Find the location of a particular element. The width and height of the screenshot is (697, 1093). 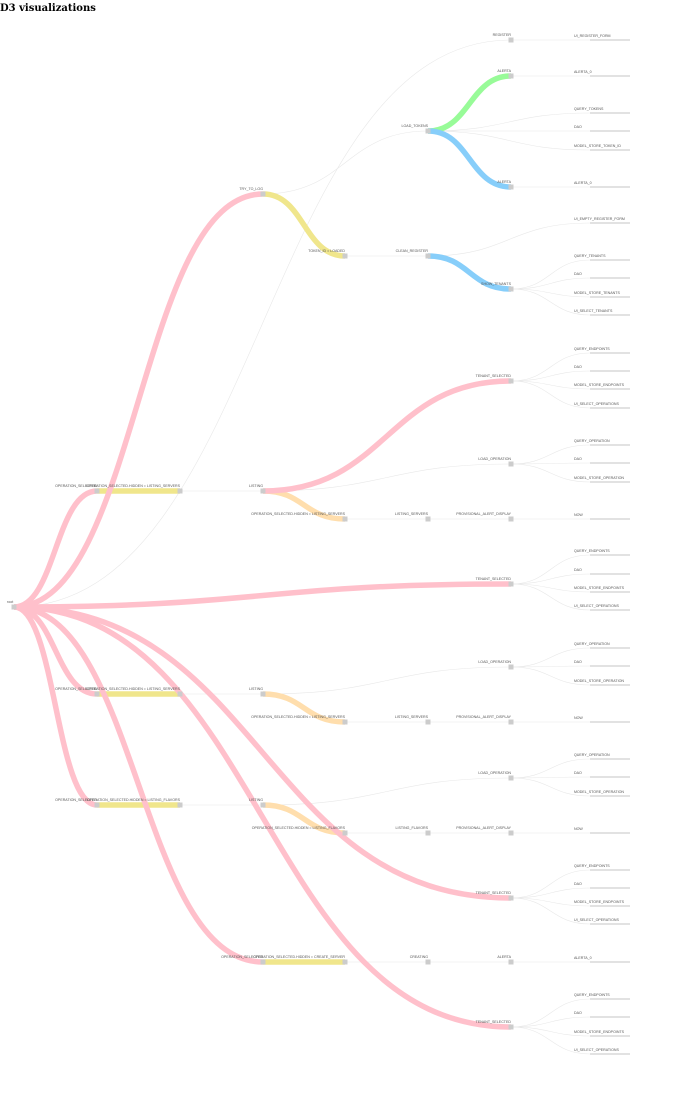

node-label: MODEL_STORE_ENDPOINTS is located at coordinates (599, 588).